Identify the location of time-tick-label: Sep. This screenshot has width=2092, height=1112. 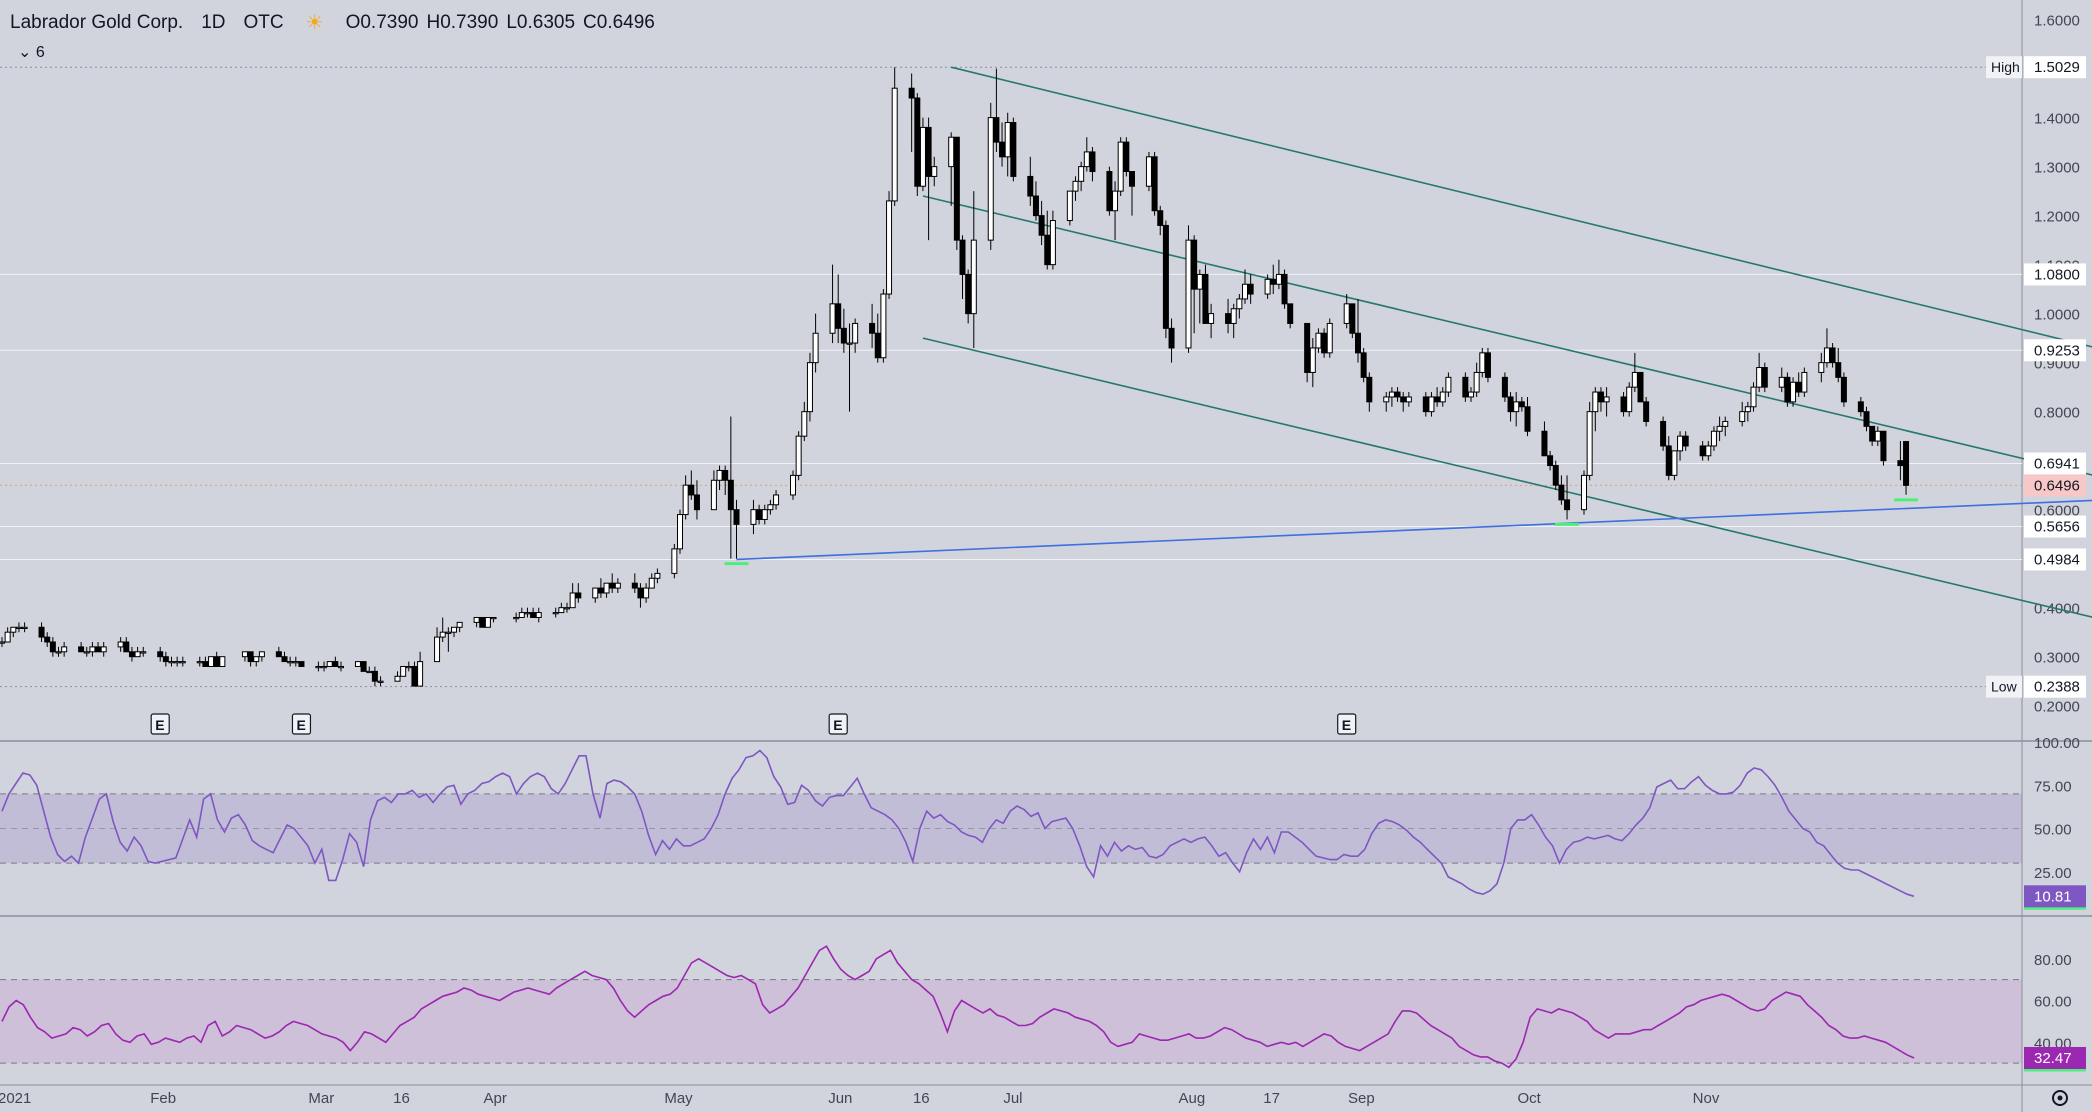
(1361, 1098).